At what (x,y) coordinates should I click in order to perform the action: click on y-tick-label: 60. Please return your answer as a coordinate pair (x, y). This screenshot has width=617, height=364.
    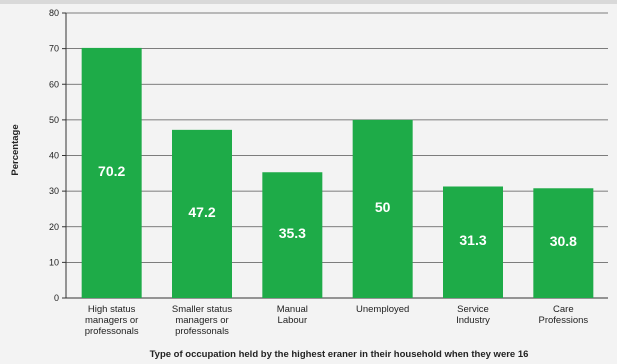
    Looking at the image, I should click on (54, 84).